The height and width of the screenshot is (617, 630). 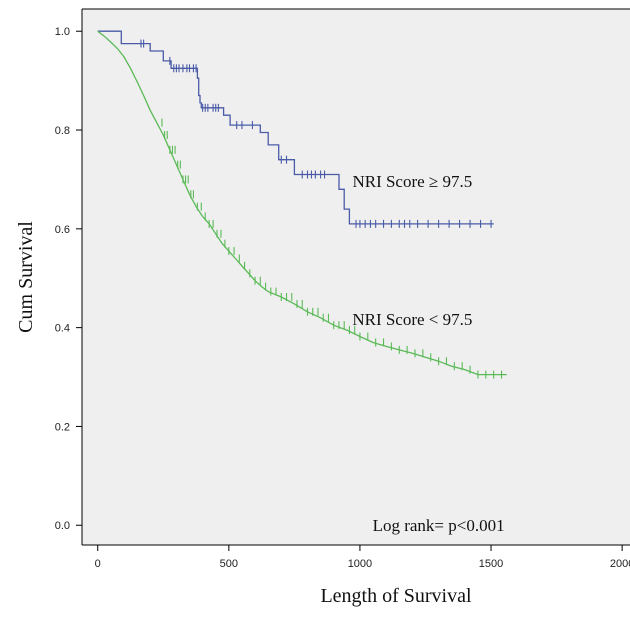 What do you see at coordinates (412, 319) in the screenshot?
I see `series-label: NRI Score < 97.5` at bounding box center [412, 319].